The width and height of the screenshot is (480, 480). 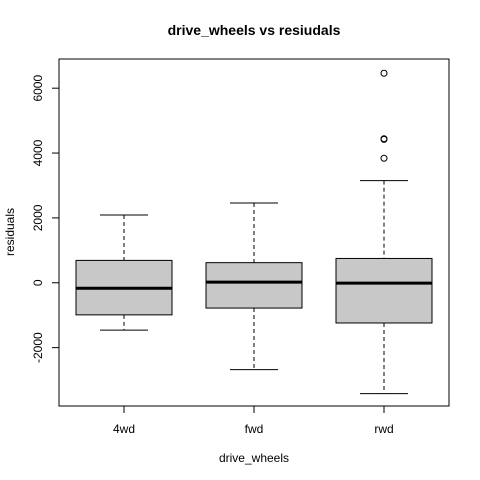 What do you see at coordinates (38, 88) in the screenshot?
I see `y-tick-label: 6000` at bounding box center [38, 88].